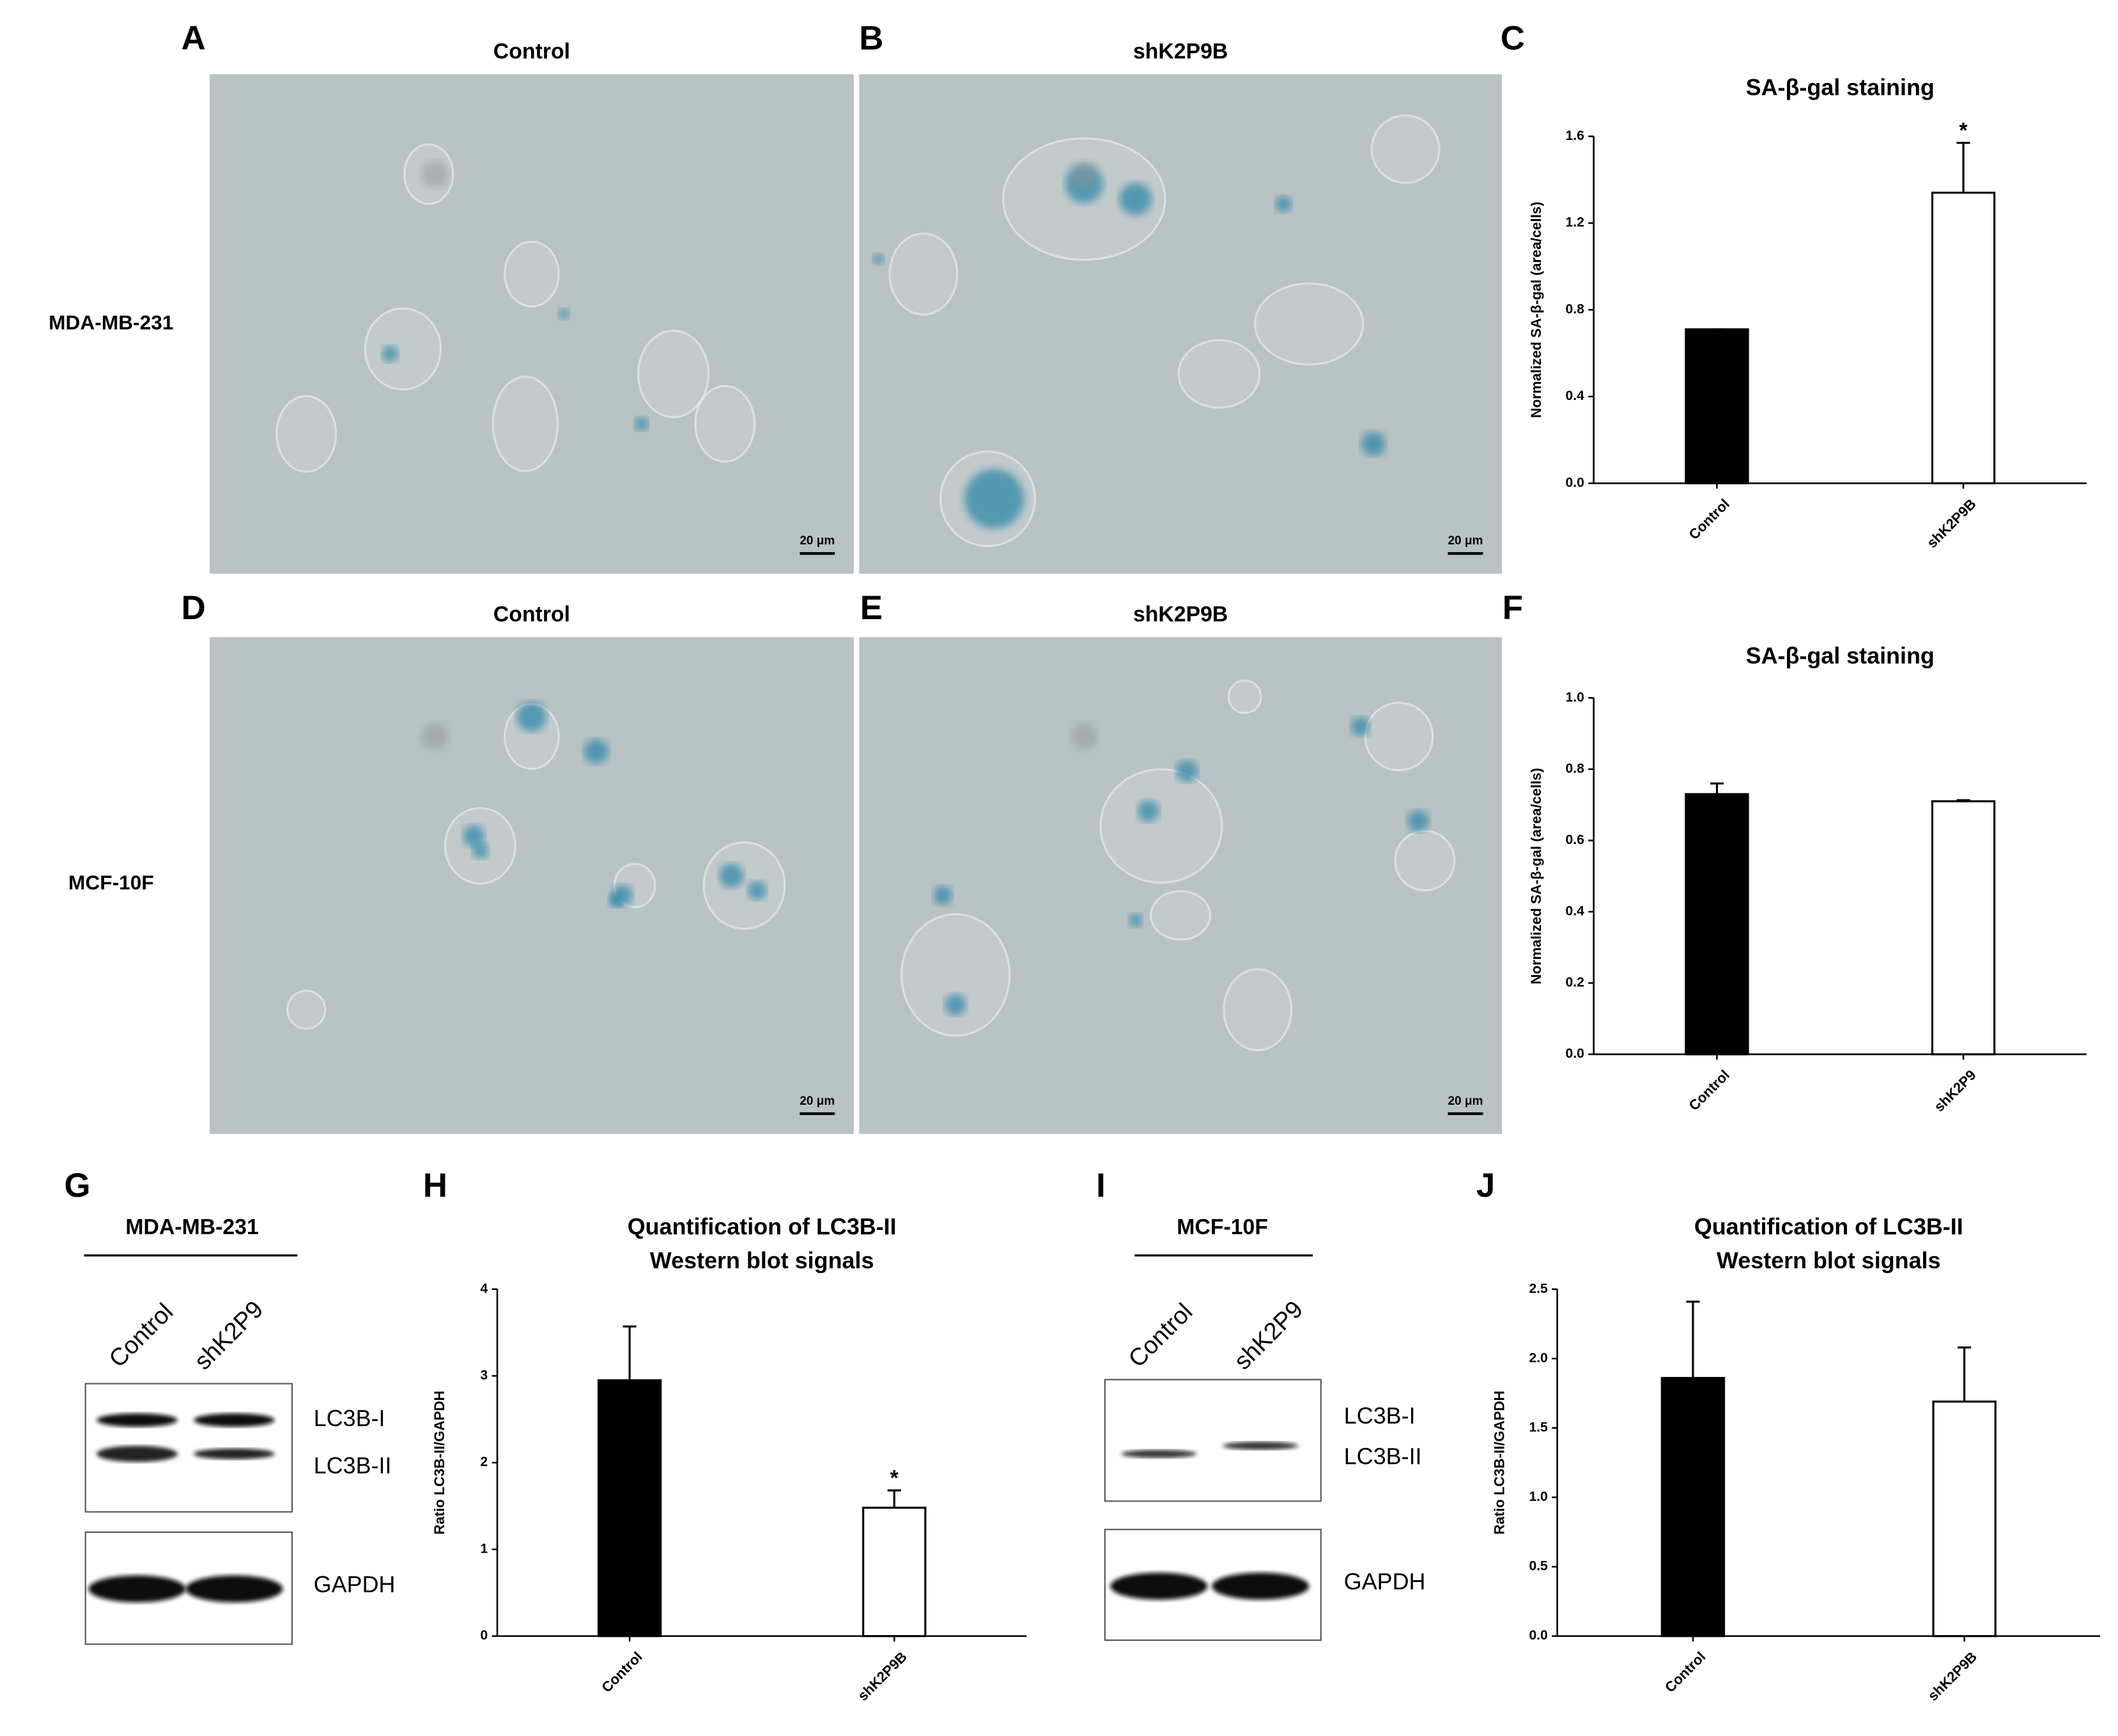  I want to click on panel-letter: C, so click(1513, 38).